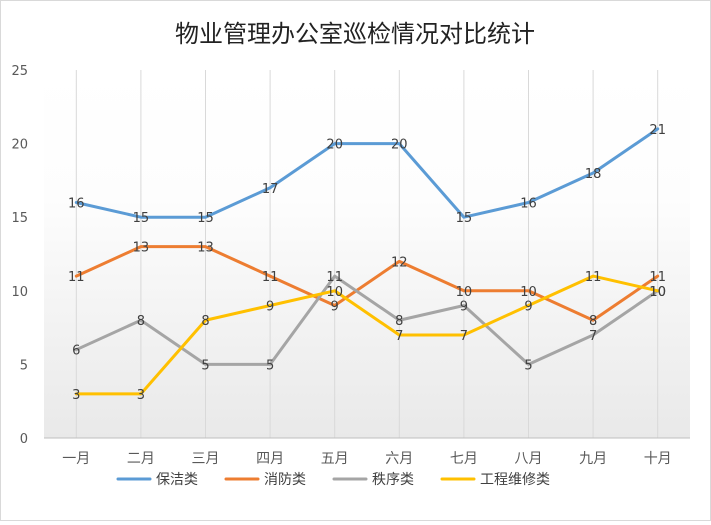 The height and width of the screenshot is (525, 711). I want to click on chart-title: 物业管理办公室巡检情况对比统计, so click(355, 34).